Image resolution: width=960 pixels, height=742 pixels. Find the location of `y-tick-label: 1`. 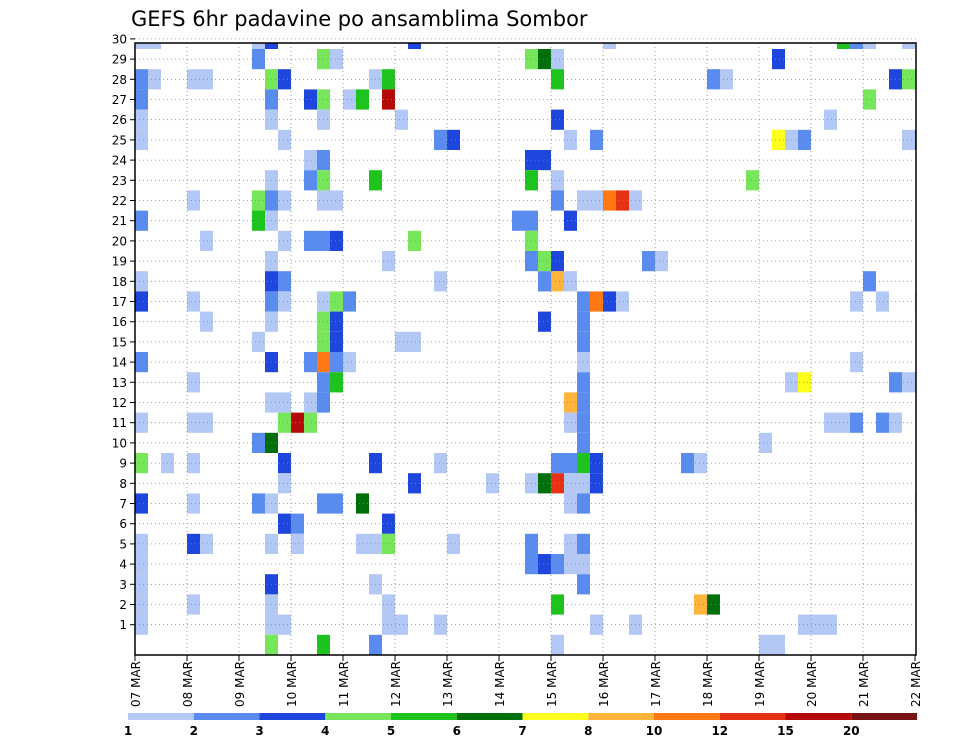

y-tick-label: 1 is located at coordinates (123, 625).